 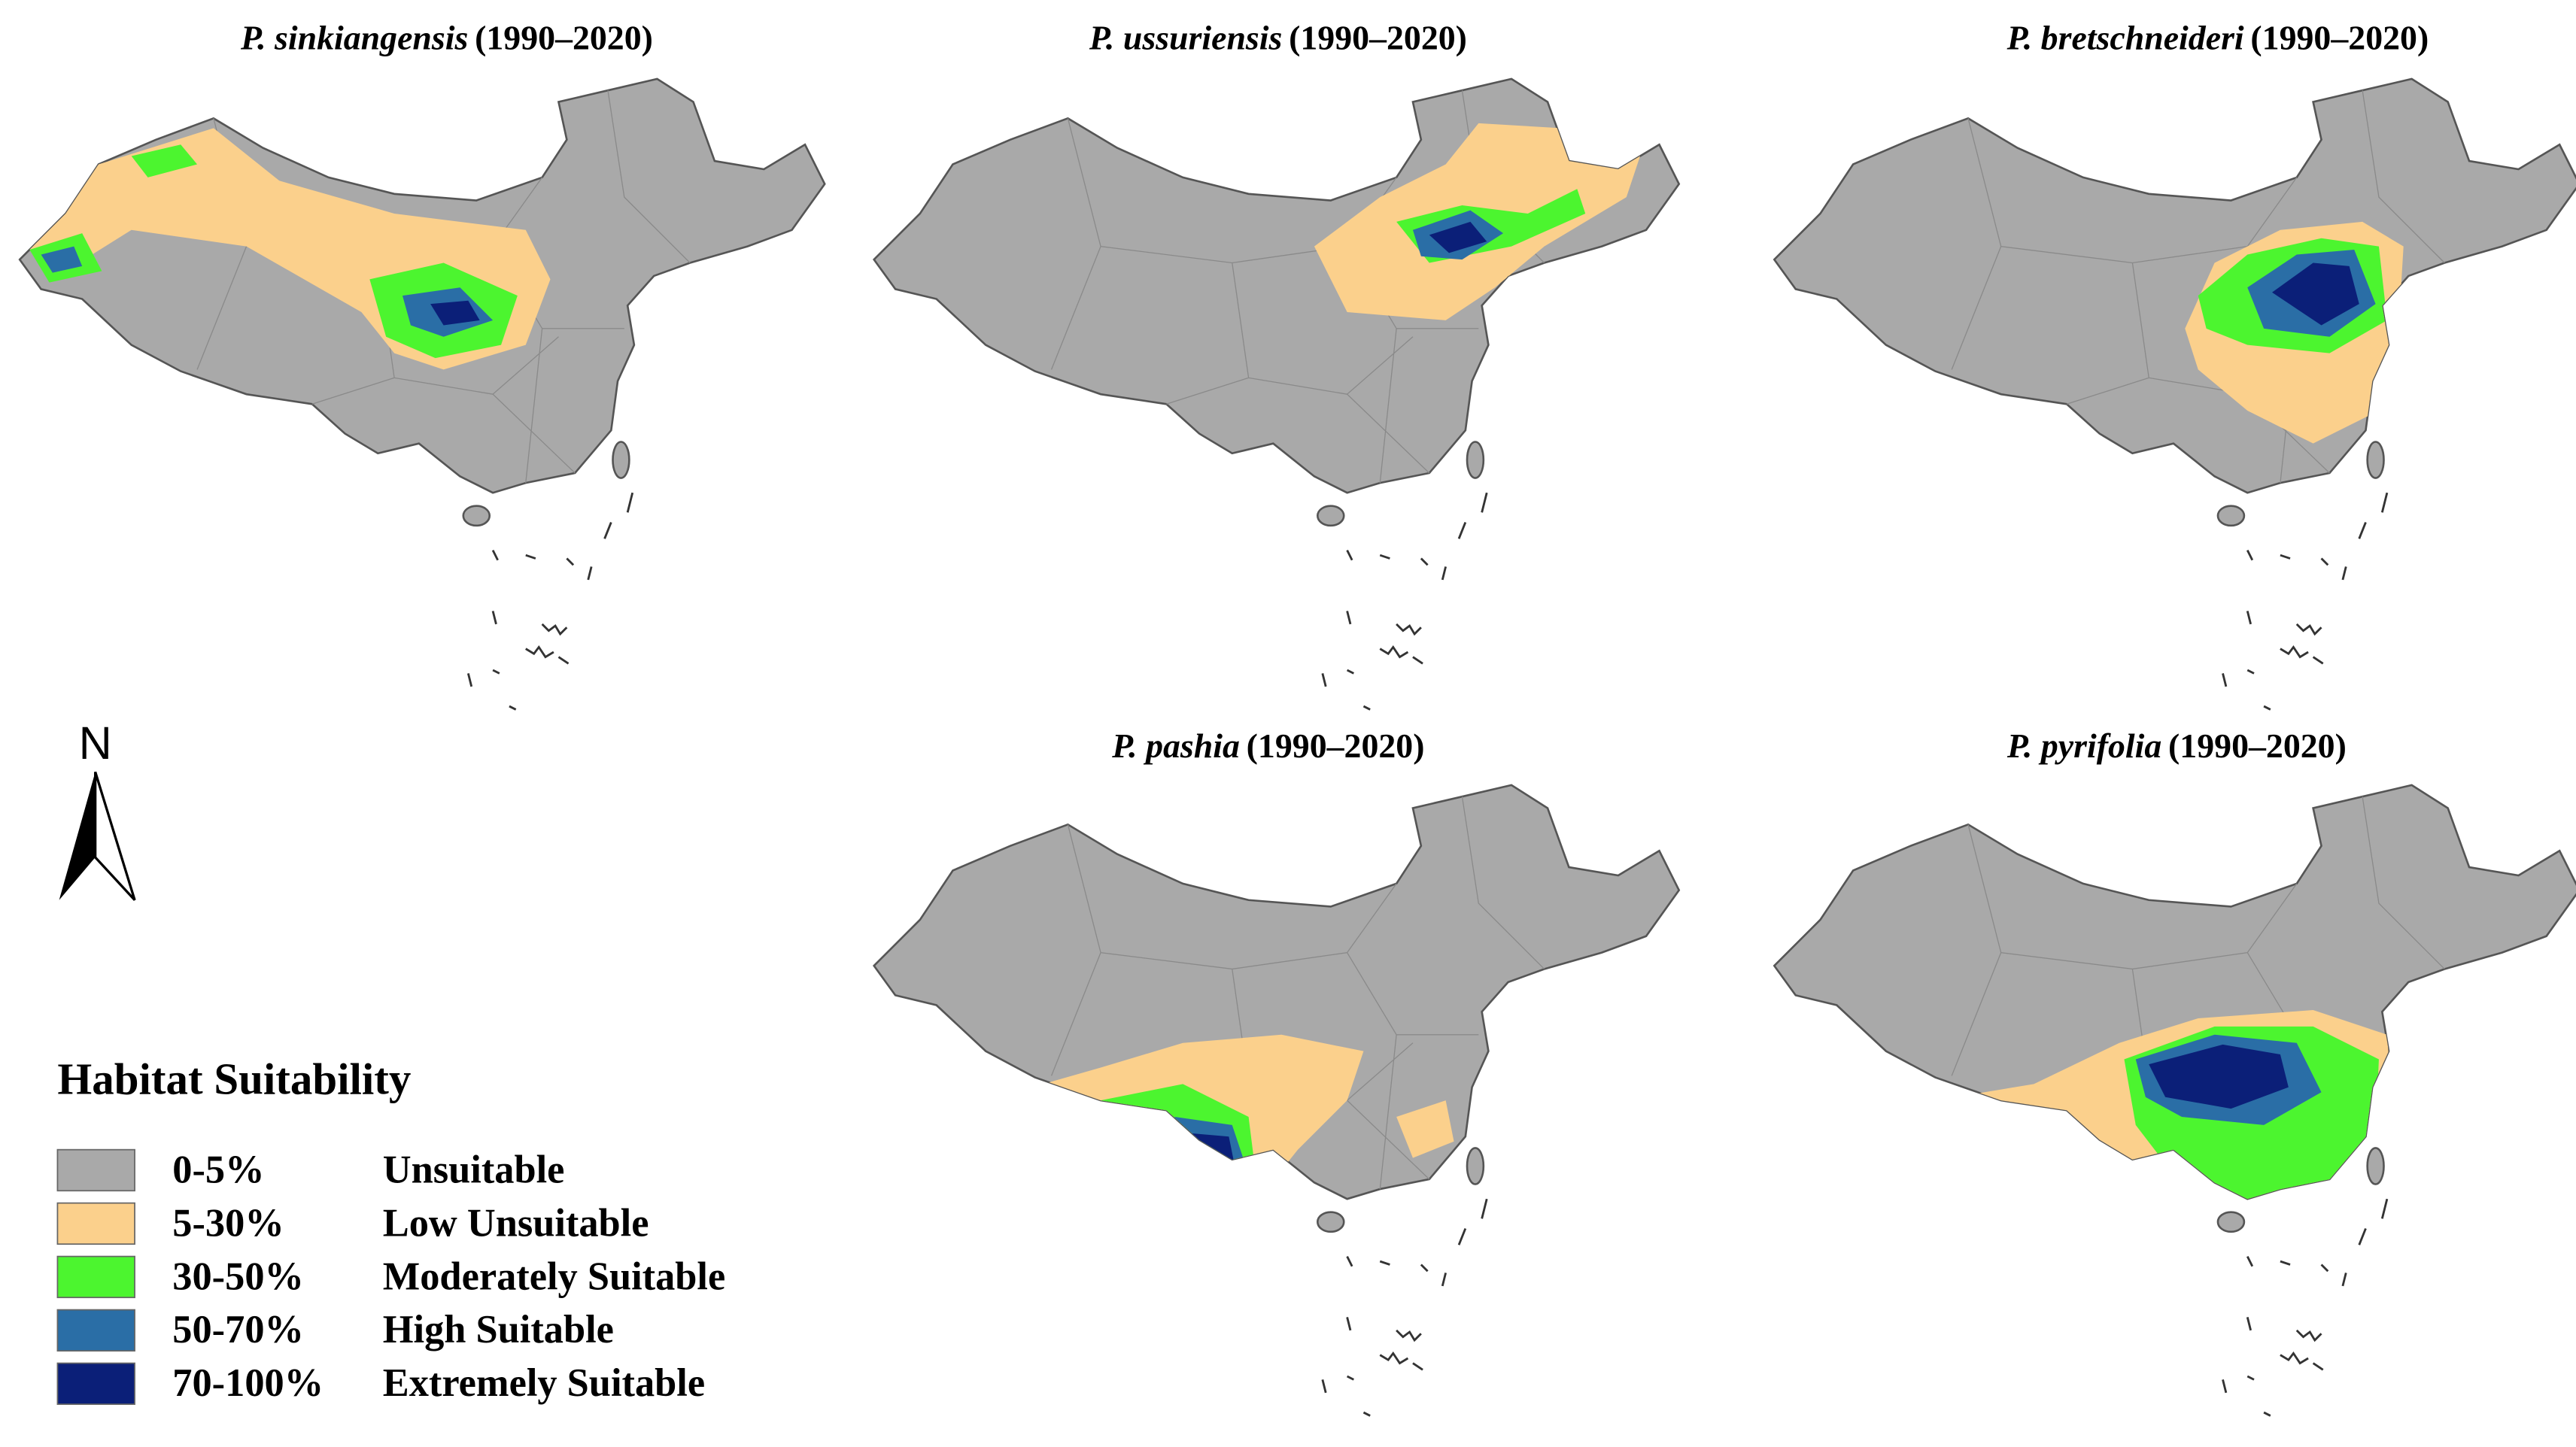 I want to click on species-name: P. ussuriensis, so click(x=1186, y=38).